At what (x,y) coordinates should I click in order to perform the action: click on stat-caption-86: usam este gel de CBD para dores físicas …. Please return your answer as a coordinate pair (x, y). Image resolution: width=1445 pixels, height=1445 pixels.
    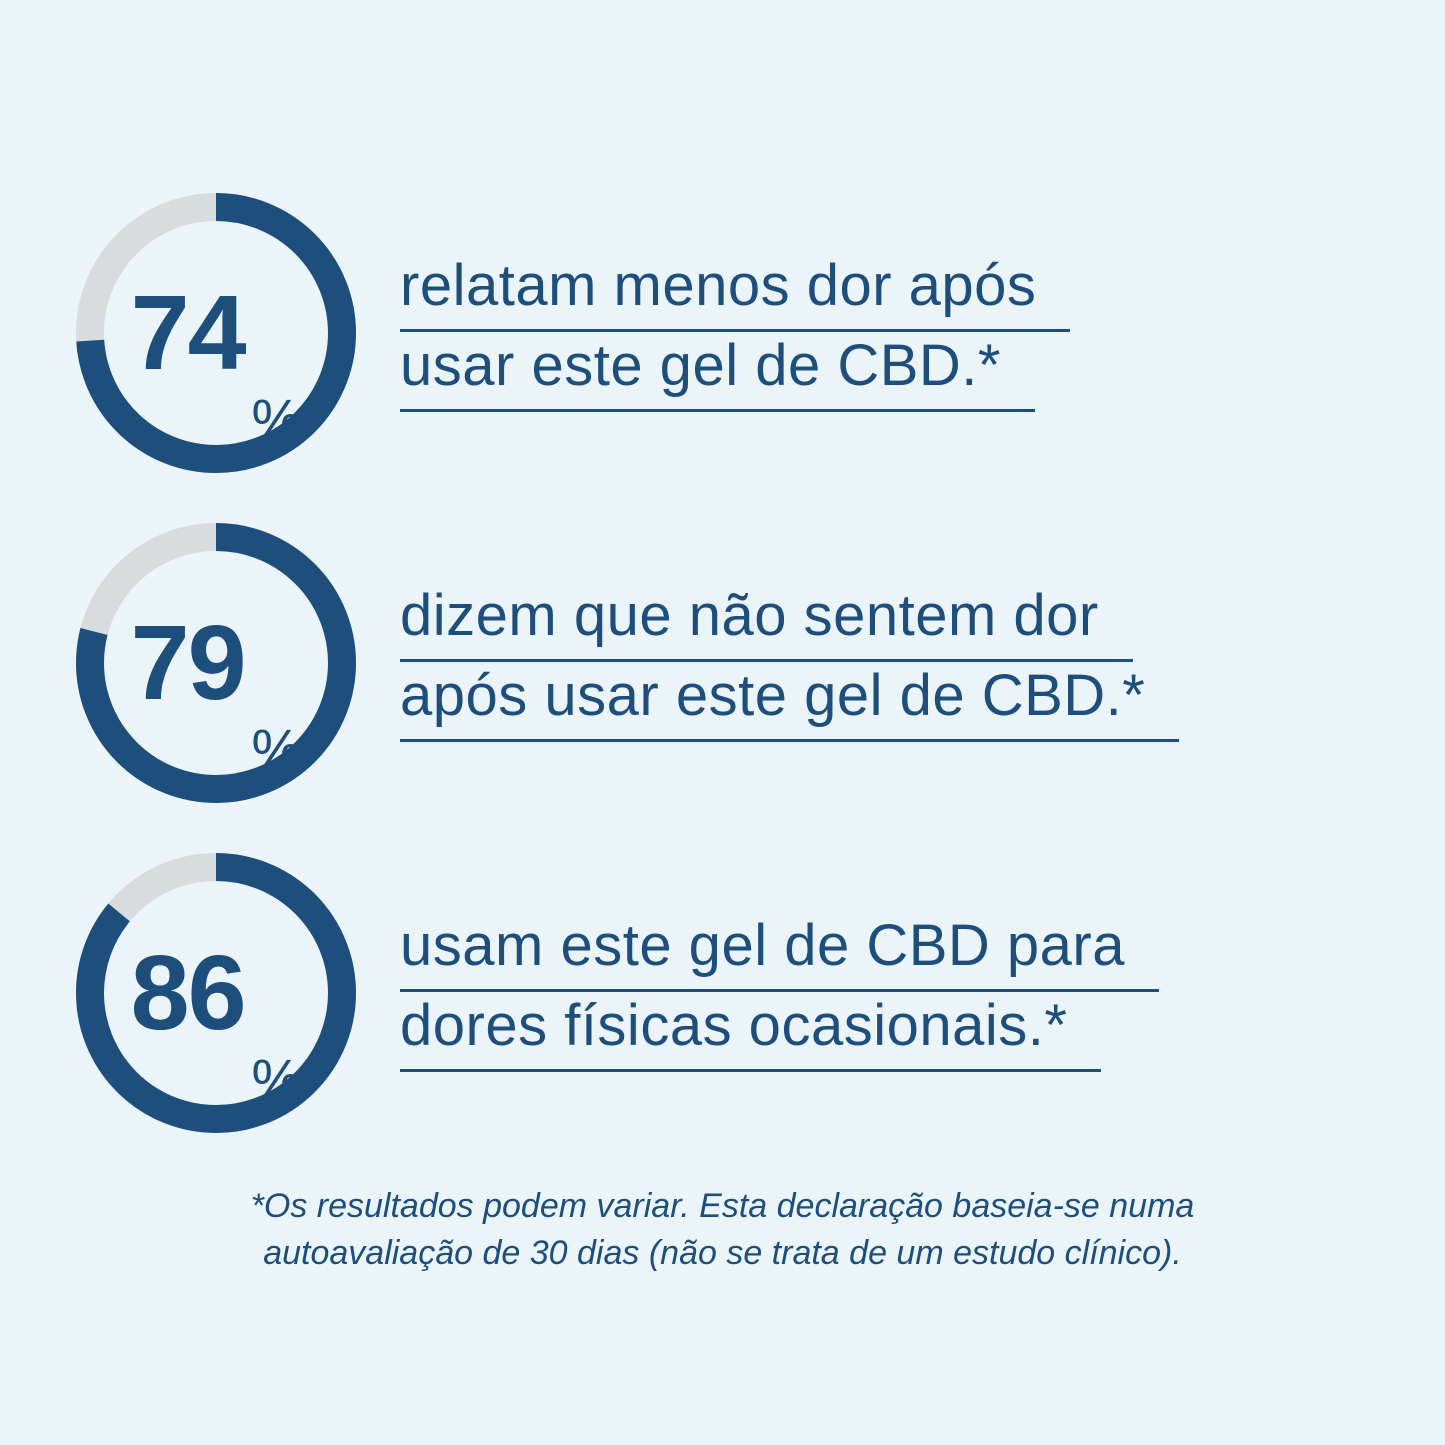
    Looking at the image, I should click on (779, 993).